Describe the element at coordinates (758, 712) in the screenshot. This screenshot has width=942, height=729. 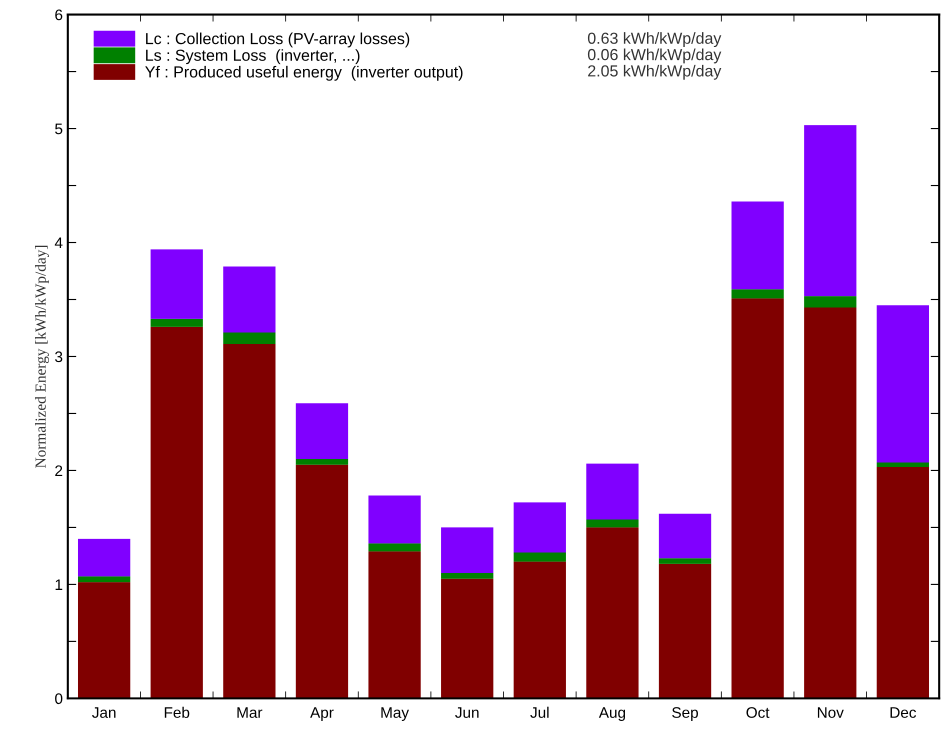
I see `x-tick-label: Oct` at that location.